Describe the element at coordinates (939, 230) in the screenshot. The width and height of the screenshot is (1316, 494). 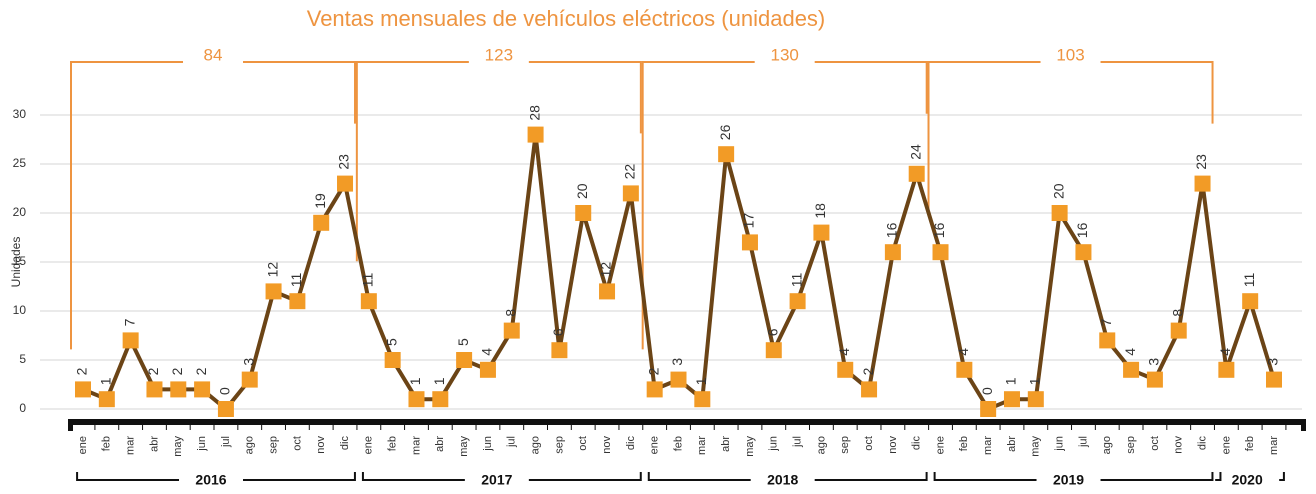
I see `data-label: 16` at that location.